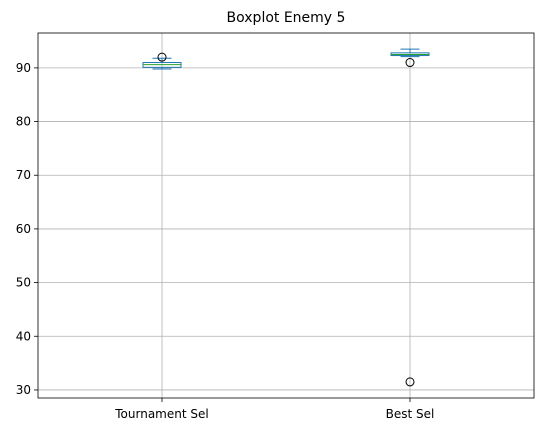 This screenshot has width=543, height=435. Describe the element at coordinates (161, 414) in the screenshot. I see `x-tick-label: Tournament Sel` at that location.